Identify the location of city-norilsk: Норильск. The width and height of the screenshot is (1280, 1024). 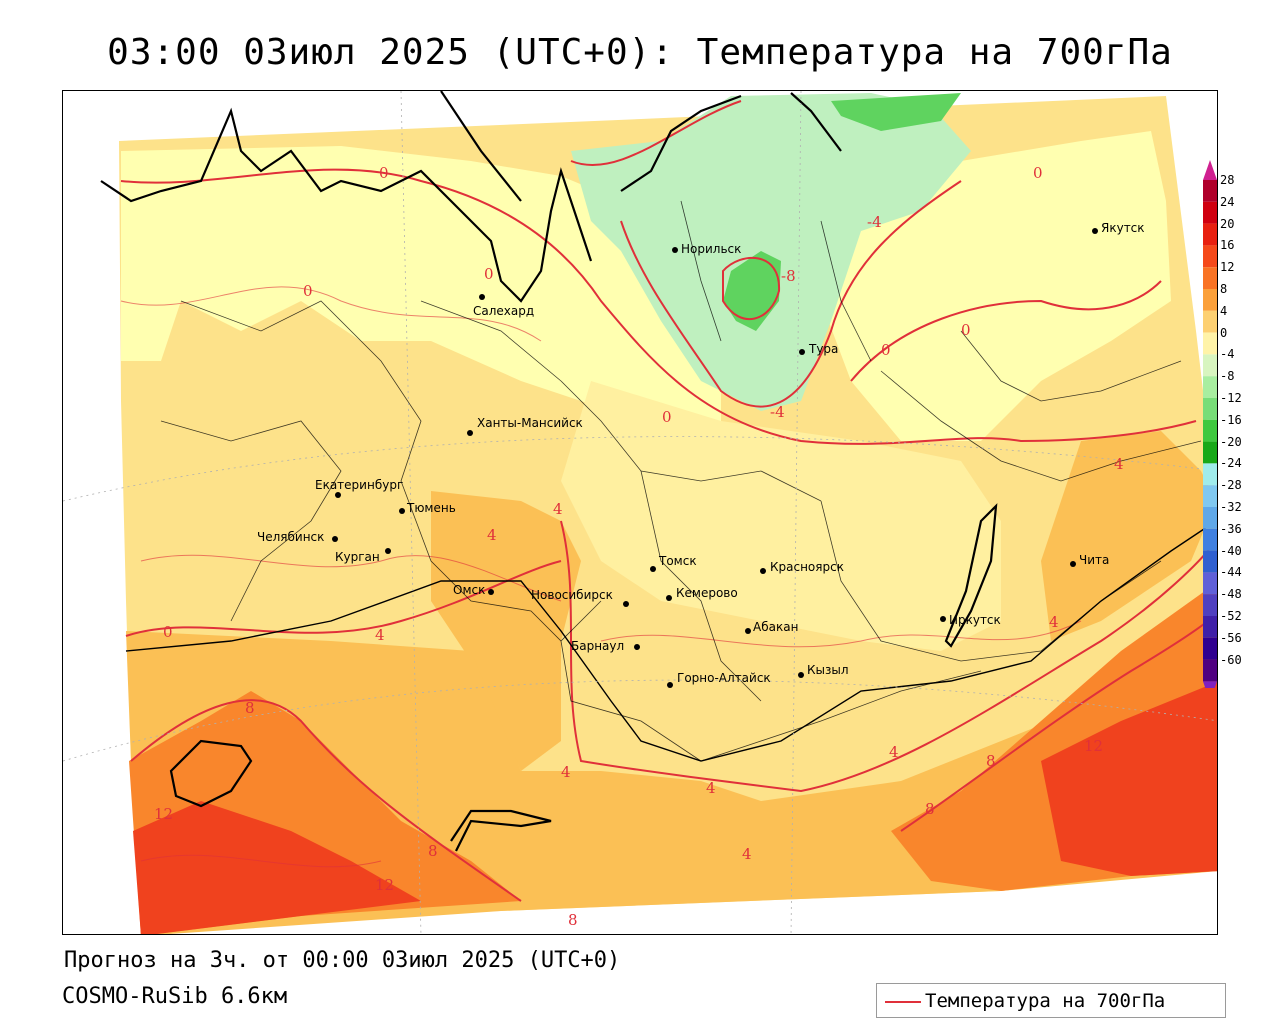
(706, 249).